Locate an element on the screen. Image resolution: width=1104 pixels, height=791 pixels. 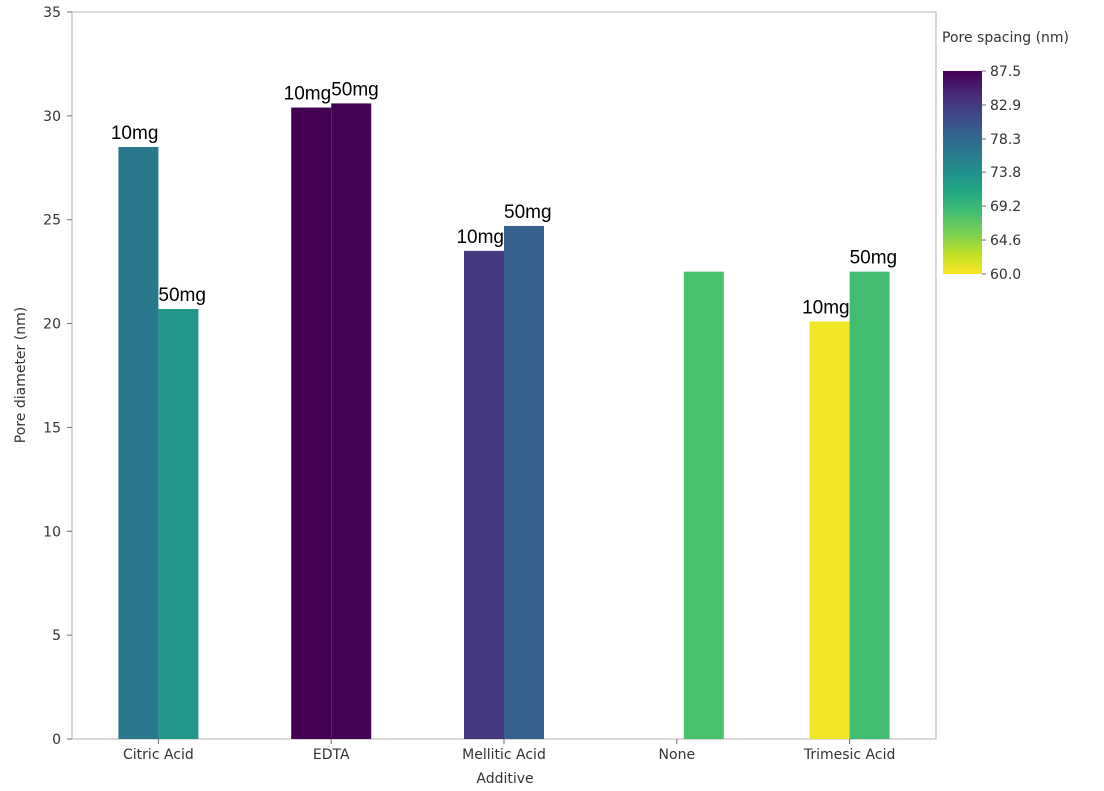
colorbar-title: Pore spacing (nm) is located at coordinates (1005, 38).